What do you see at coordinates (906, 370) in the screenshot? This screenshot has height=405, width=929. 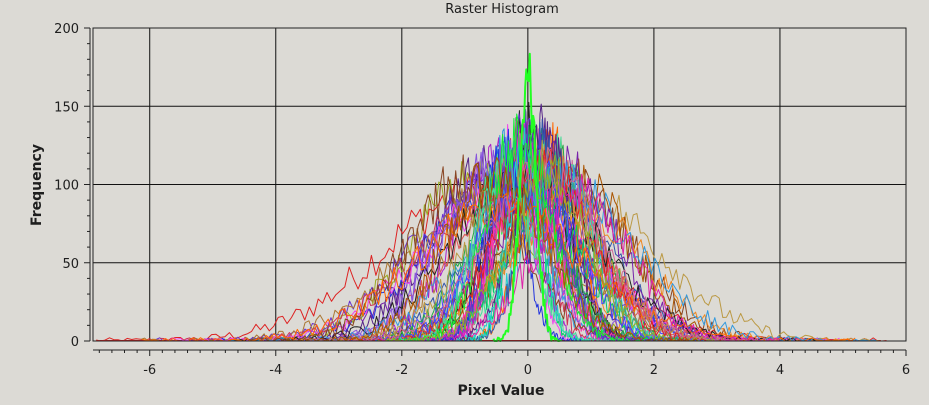 I see `x-tick-label: 6` at bounding box center [906, 370].